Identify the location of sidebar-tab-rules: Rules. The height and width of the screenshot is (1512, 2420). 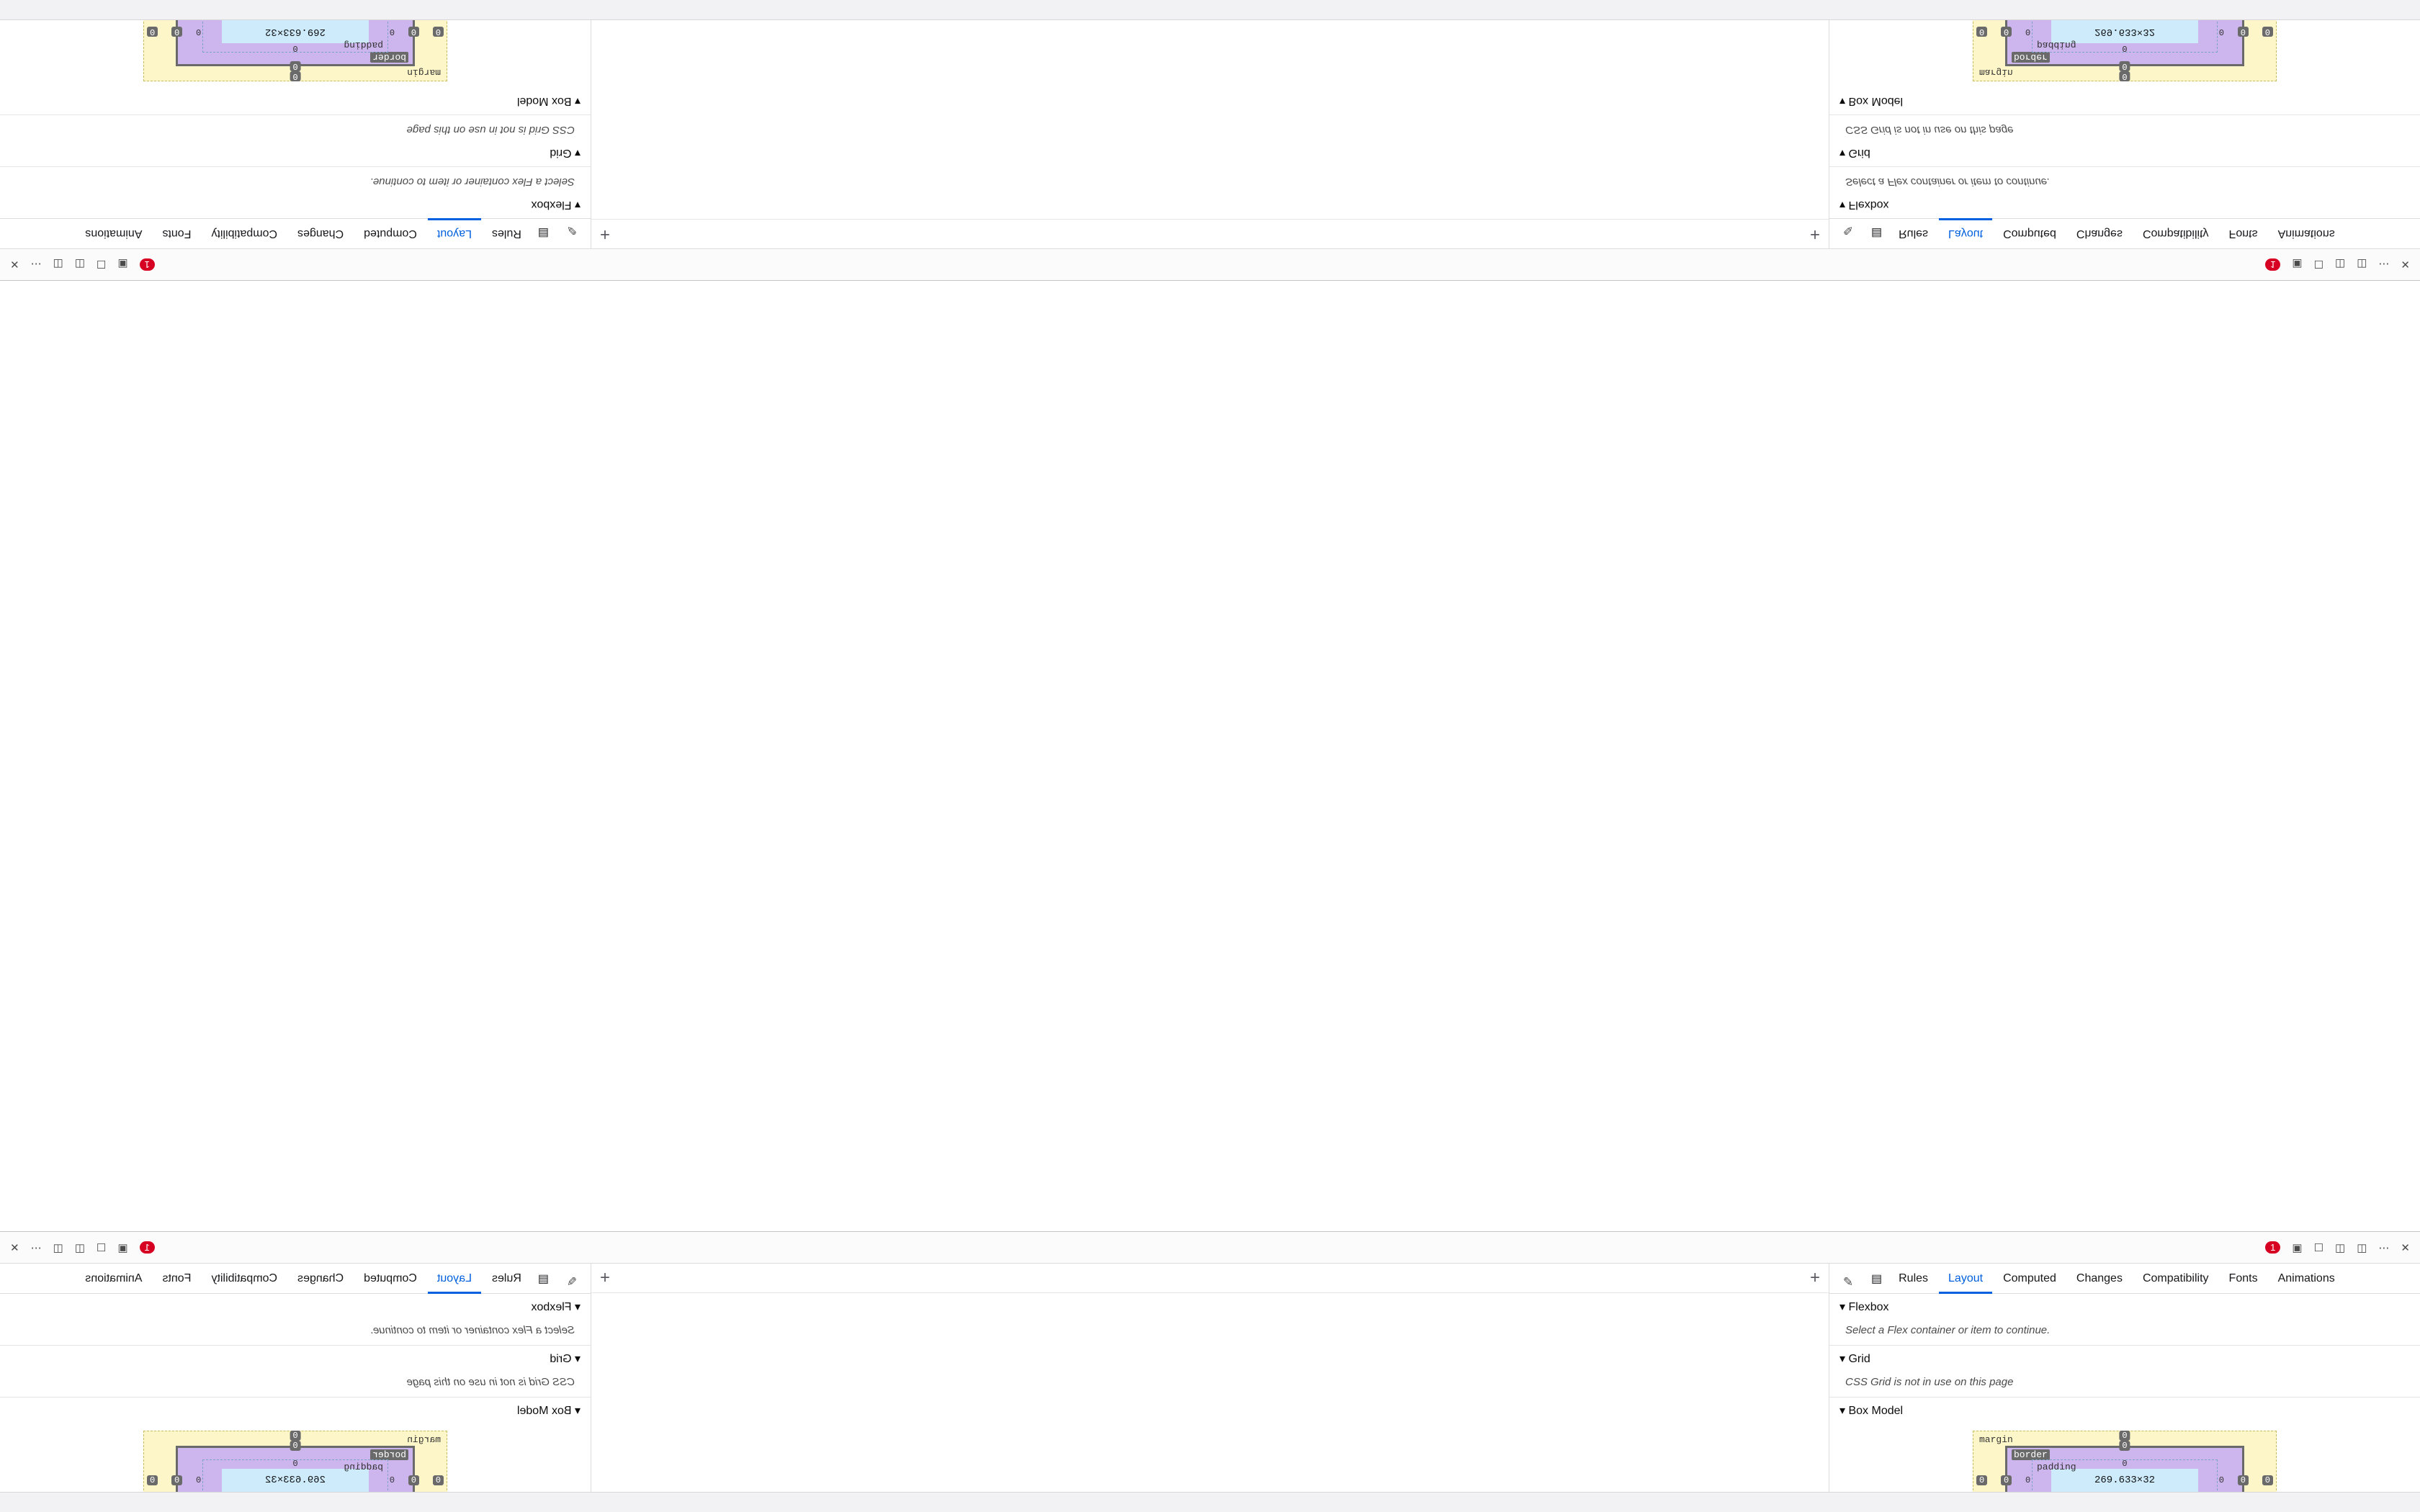
(506, 234).